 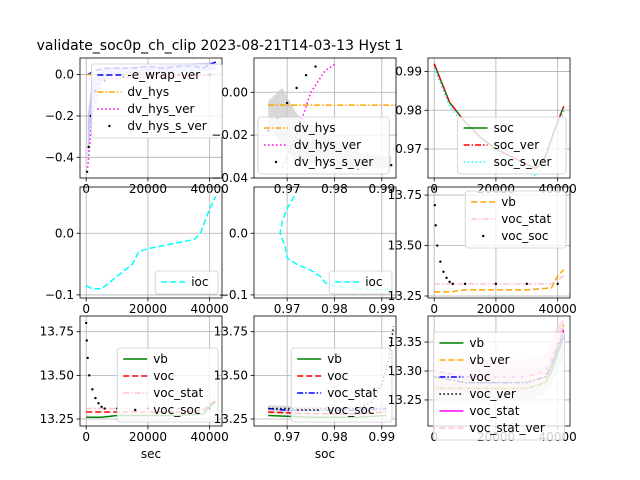 I want to click on legend-entry: dv_hys_s_ver, so click(x=166, y=126).